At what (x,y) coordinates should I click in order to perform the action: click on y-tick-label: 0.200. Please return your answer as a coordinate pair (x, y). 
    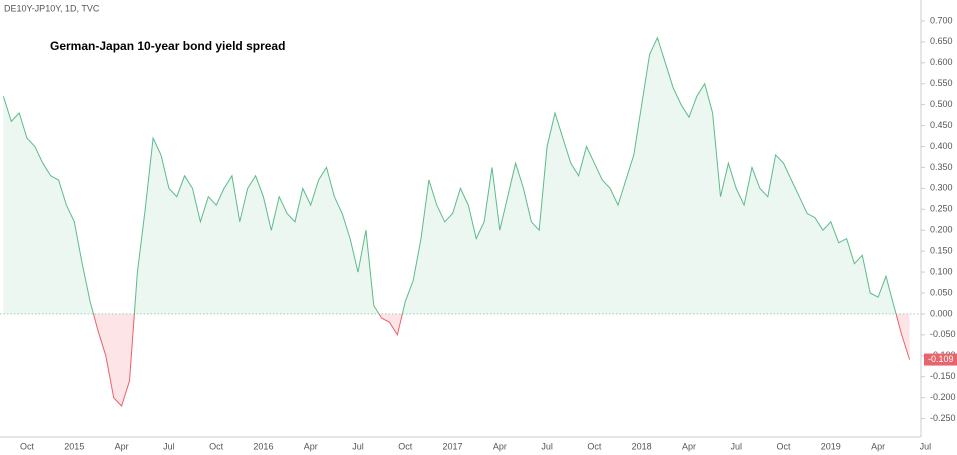
    Looking at the image, I should click on (941, 230).